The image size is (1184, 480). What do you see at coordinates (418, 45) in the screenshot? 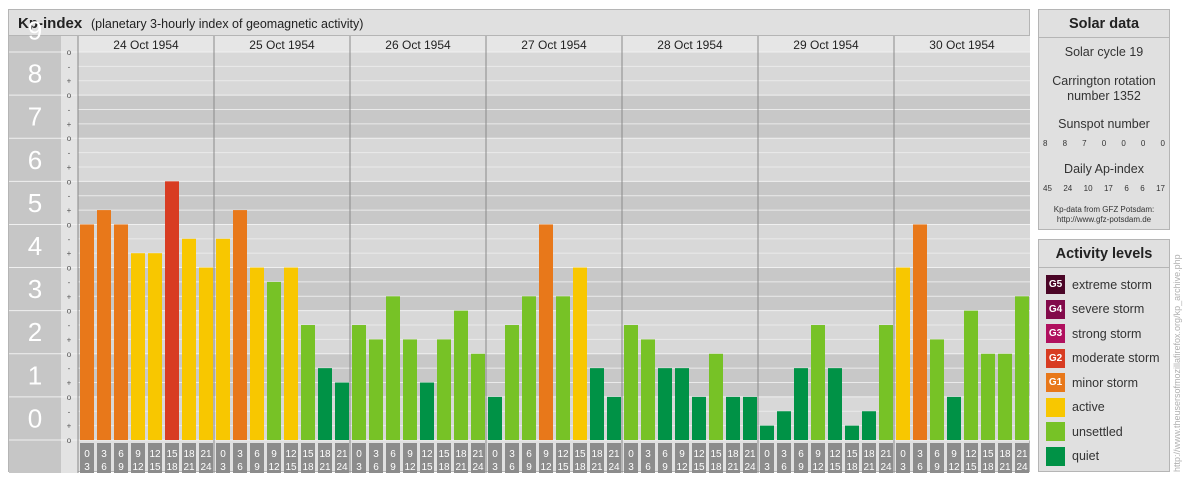
I see `date-label: 26 Oct 1954` at bounding box center [418, 45].